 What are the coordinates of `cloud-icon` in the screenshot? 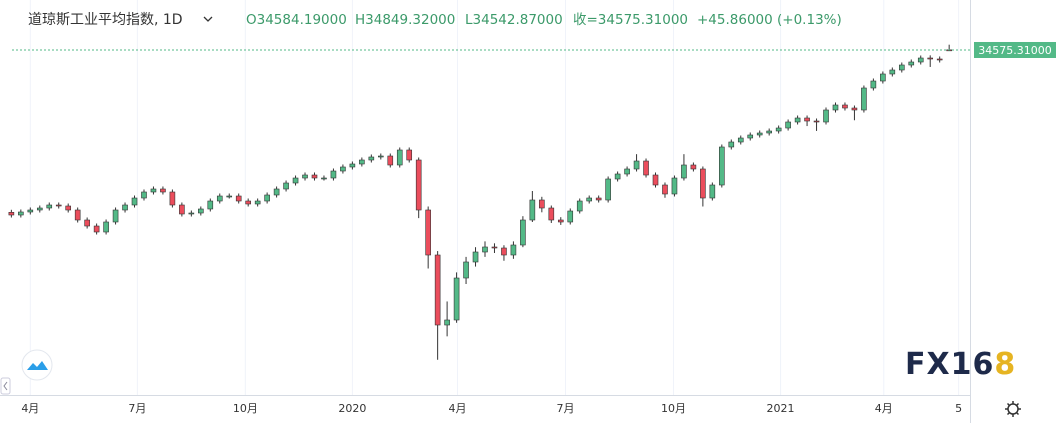 It's located at (37, 365).